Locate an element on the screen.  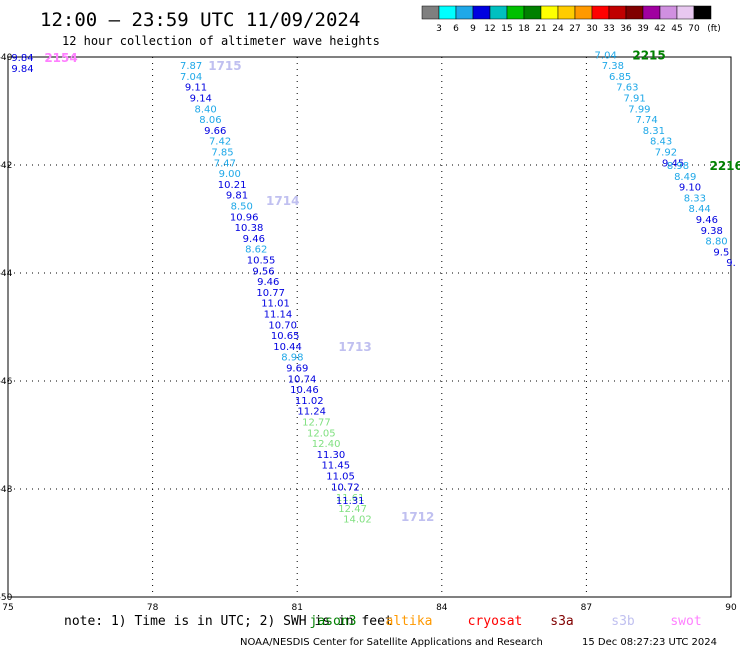
wave-height-label: 9.45 is located at coordinates (673, 163).